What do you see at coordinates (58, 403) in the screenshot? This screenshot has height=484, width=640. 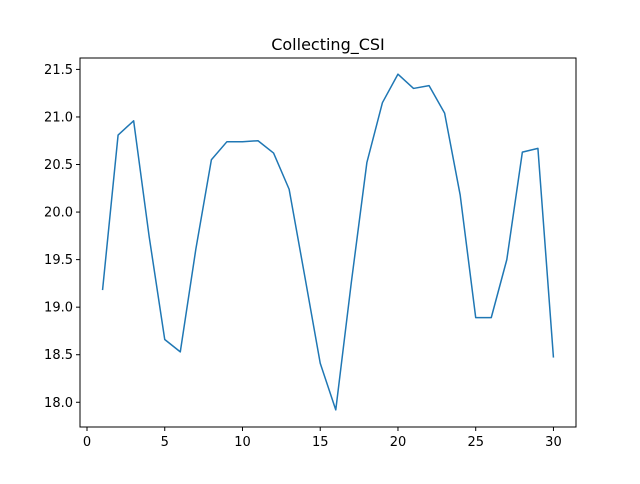 I see `y-tick-label: 18.0` at bounding box center [58, 403].